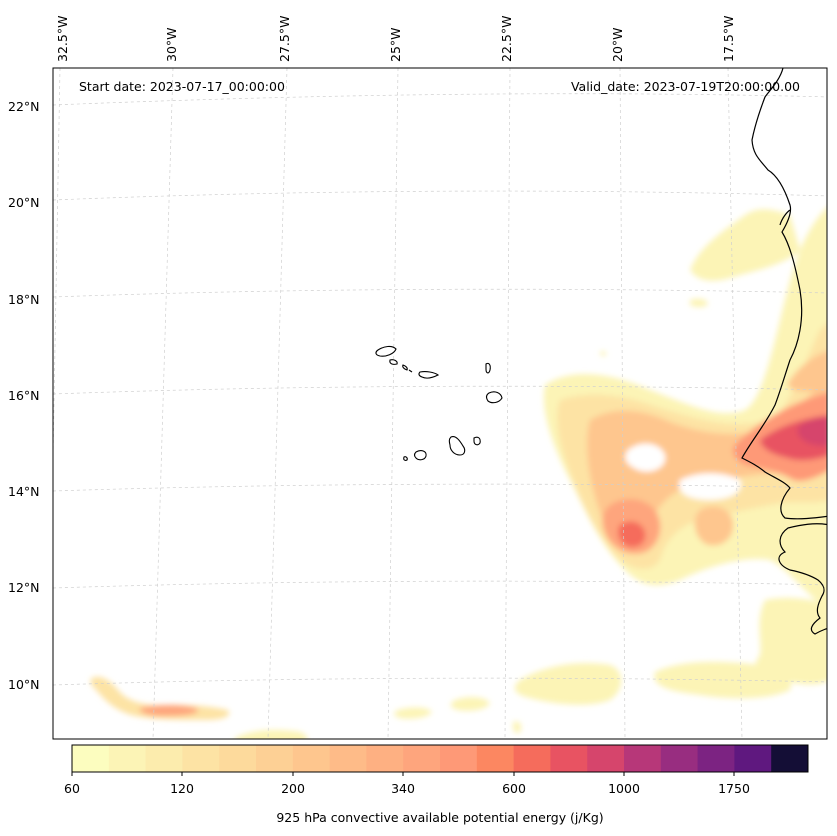  What do you see at coordinates (182, 788) in the screenshot?
I see `colorbar-tick-label: 120` at bounding box center [182, 788].